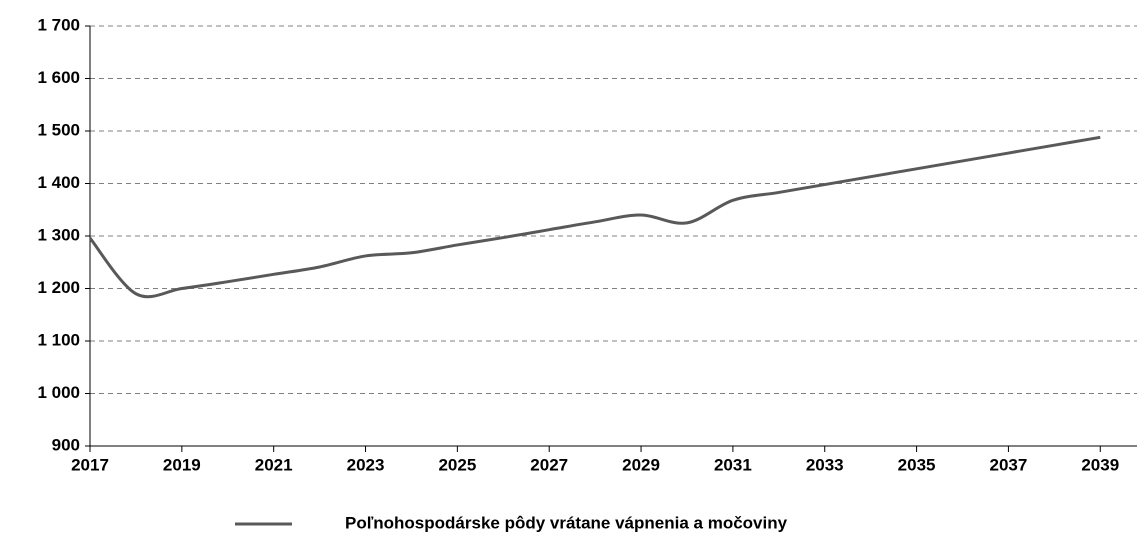 This screenshot has height=539, width=1138. I want to click on y-tick-label: 1 600, so click(58, 77).